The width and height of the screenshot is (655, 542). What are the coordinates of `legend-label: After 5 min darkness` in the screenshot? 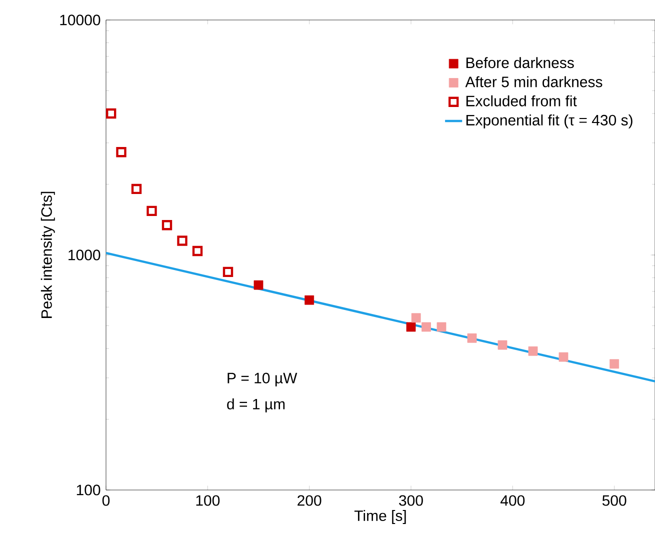 It's located at (533, 82).